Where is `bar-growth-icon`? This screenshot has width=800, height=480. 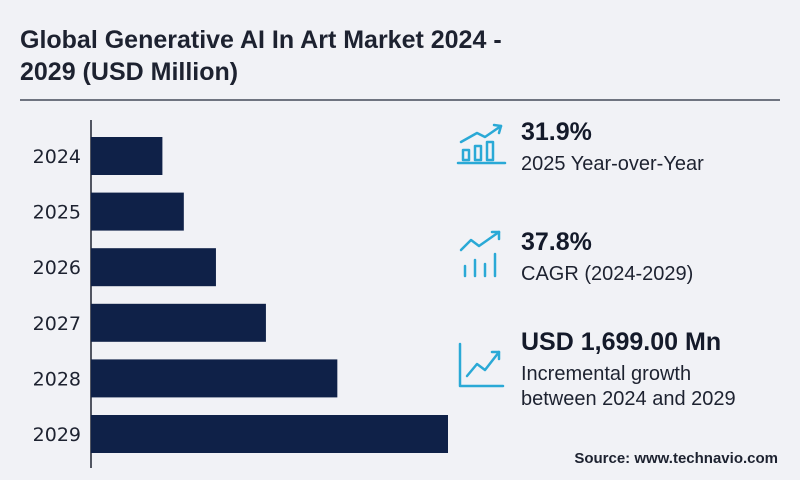
bar-growth-icon is located at coordinates (481, 144).